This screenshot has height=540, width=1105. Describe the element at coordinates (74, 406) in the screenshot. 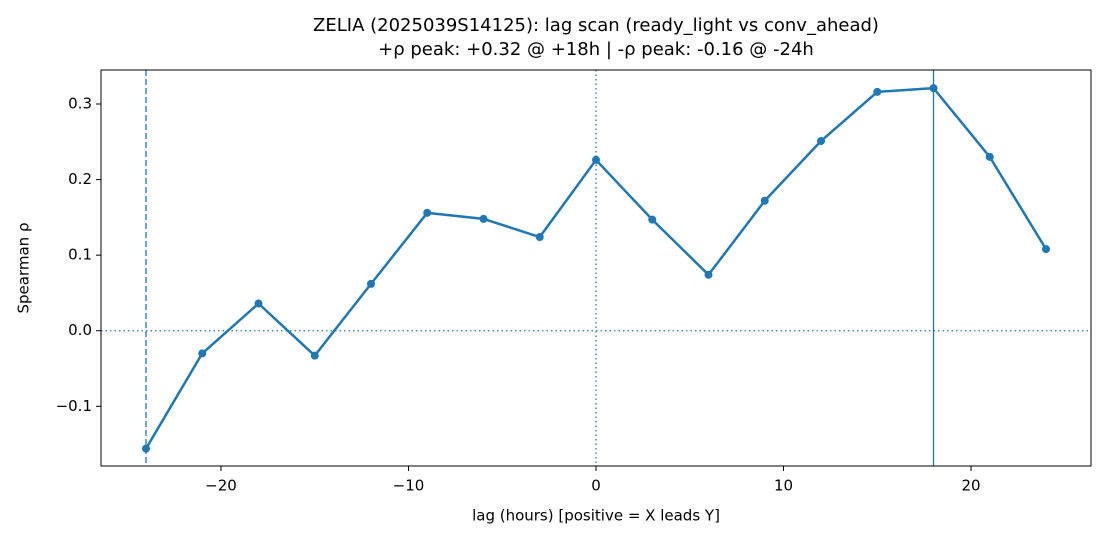

I see `y-tick-label: −0.1` at that location.